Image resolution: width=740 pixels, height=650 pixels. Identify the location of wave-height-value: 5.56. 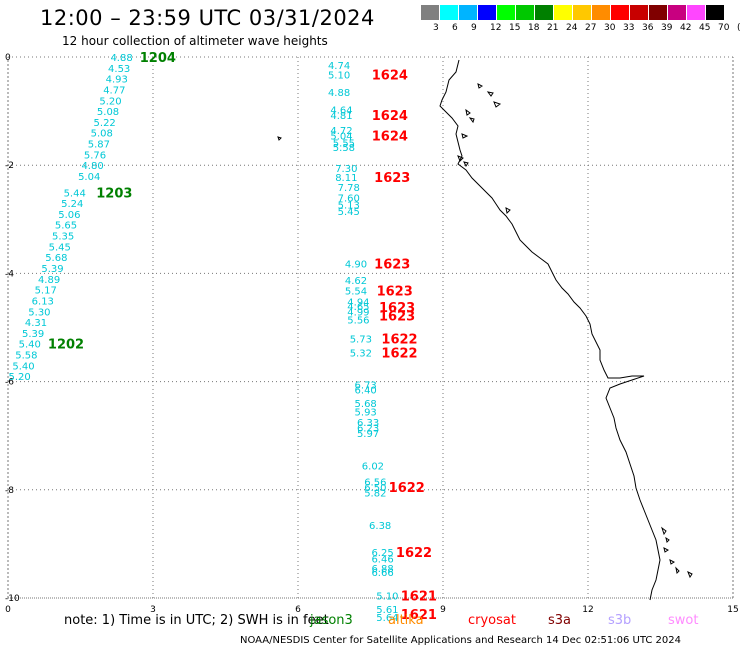
(358, 320).